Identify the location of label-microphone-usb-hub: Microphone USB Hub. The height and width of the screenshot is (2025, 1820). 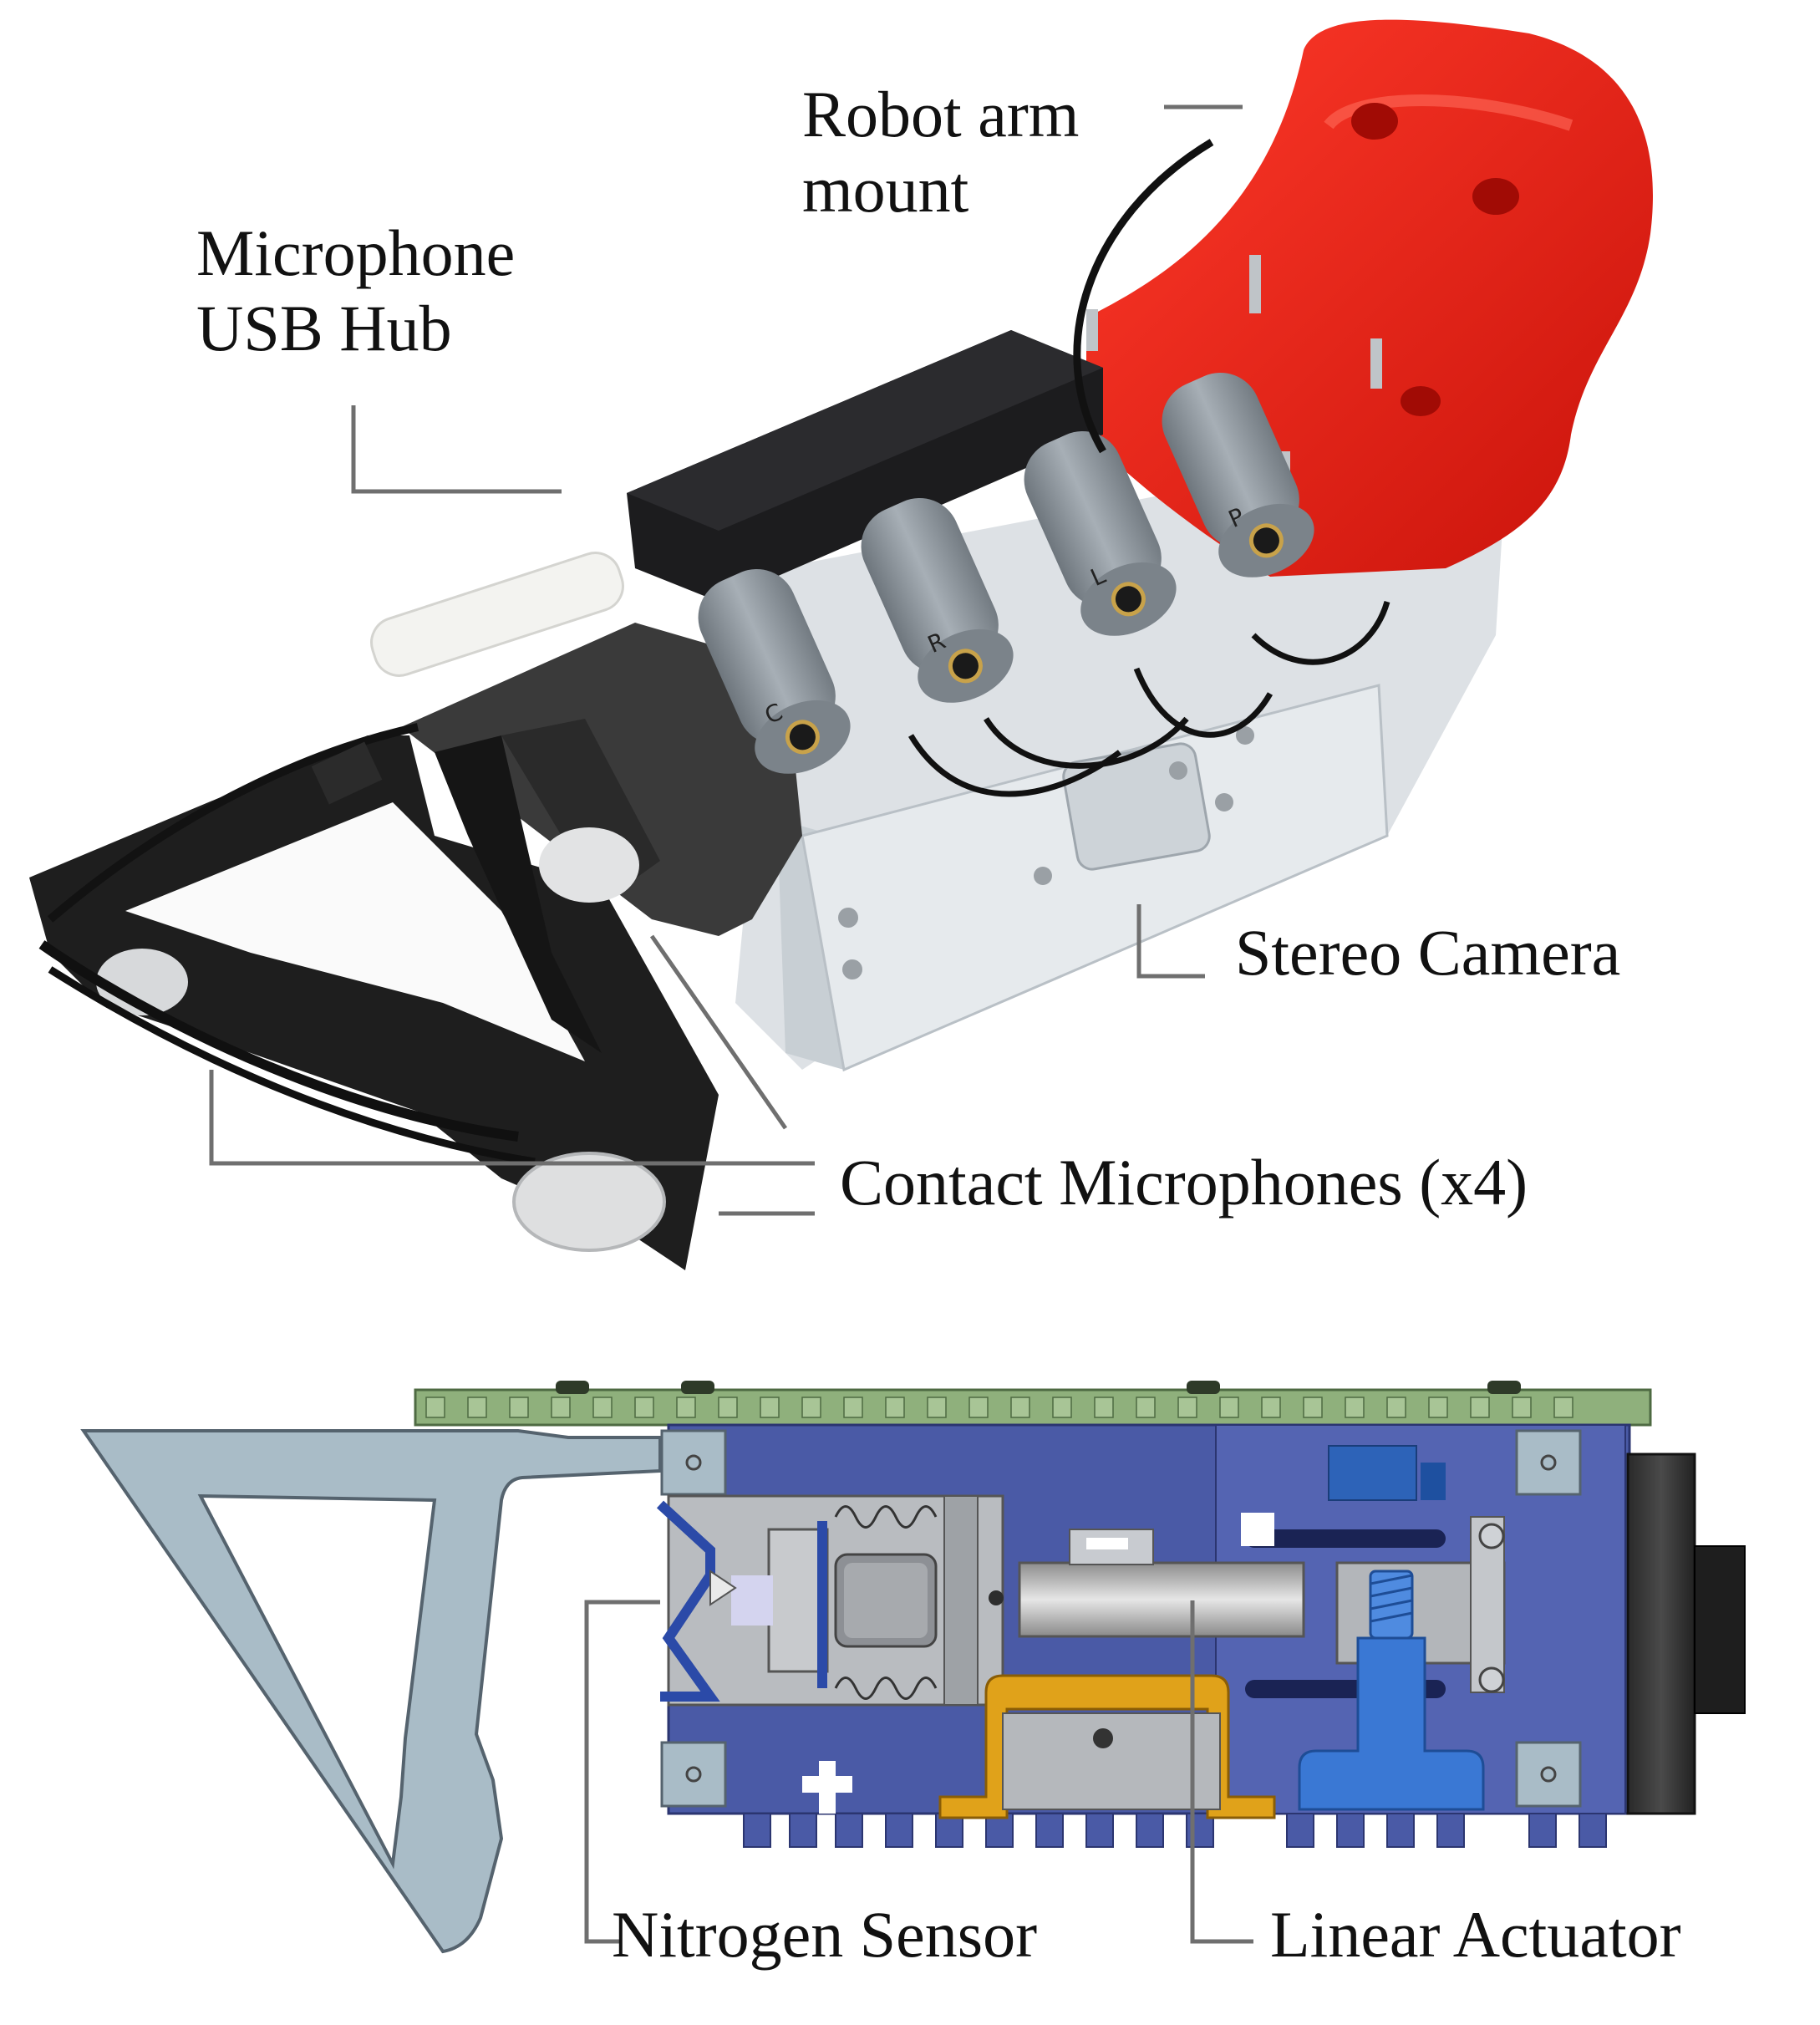
(355, 291).